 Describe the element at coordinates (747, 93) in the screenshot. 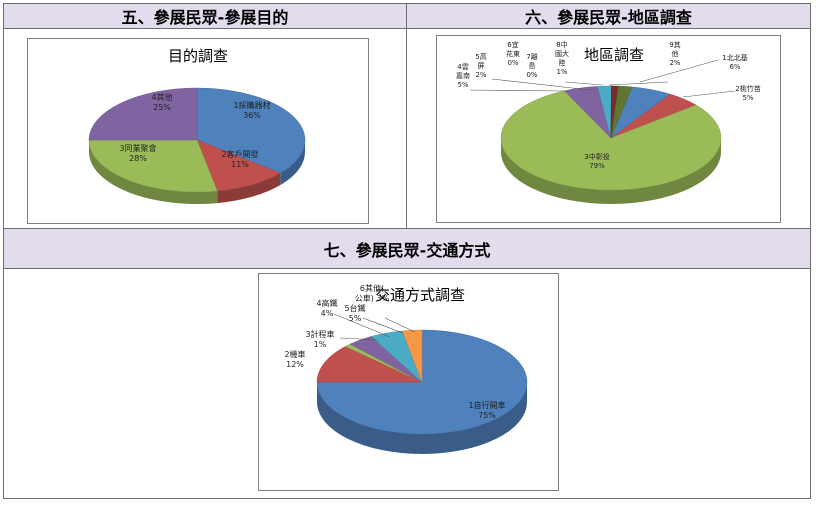

I see `data-label: 2桃竹苗 5%` at that location.